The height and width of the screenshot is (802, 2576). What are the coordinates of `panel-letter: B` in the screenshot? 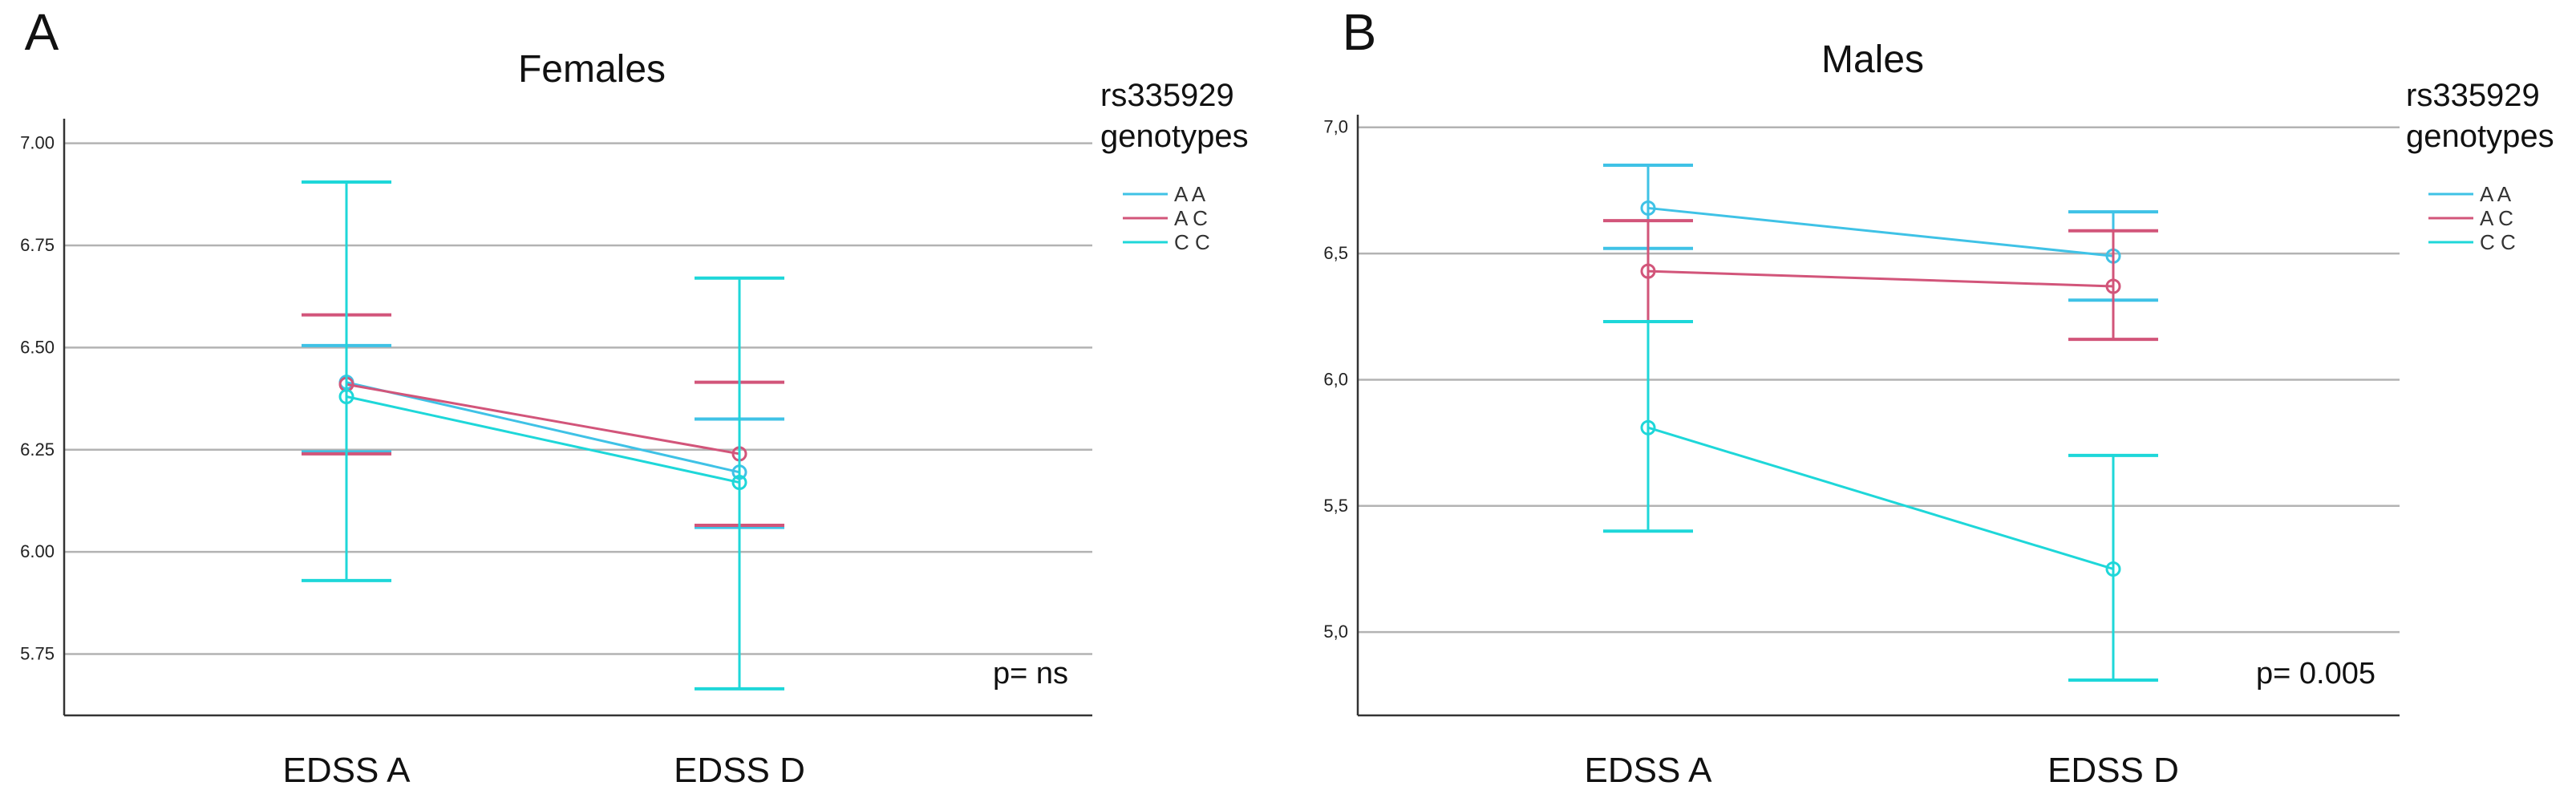 It's located at (1360, 32).